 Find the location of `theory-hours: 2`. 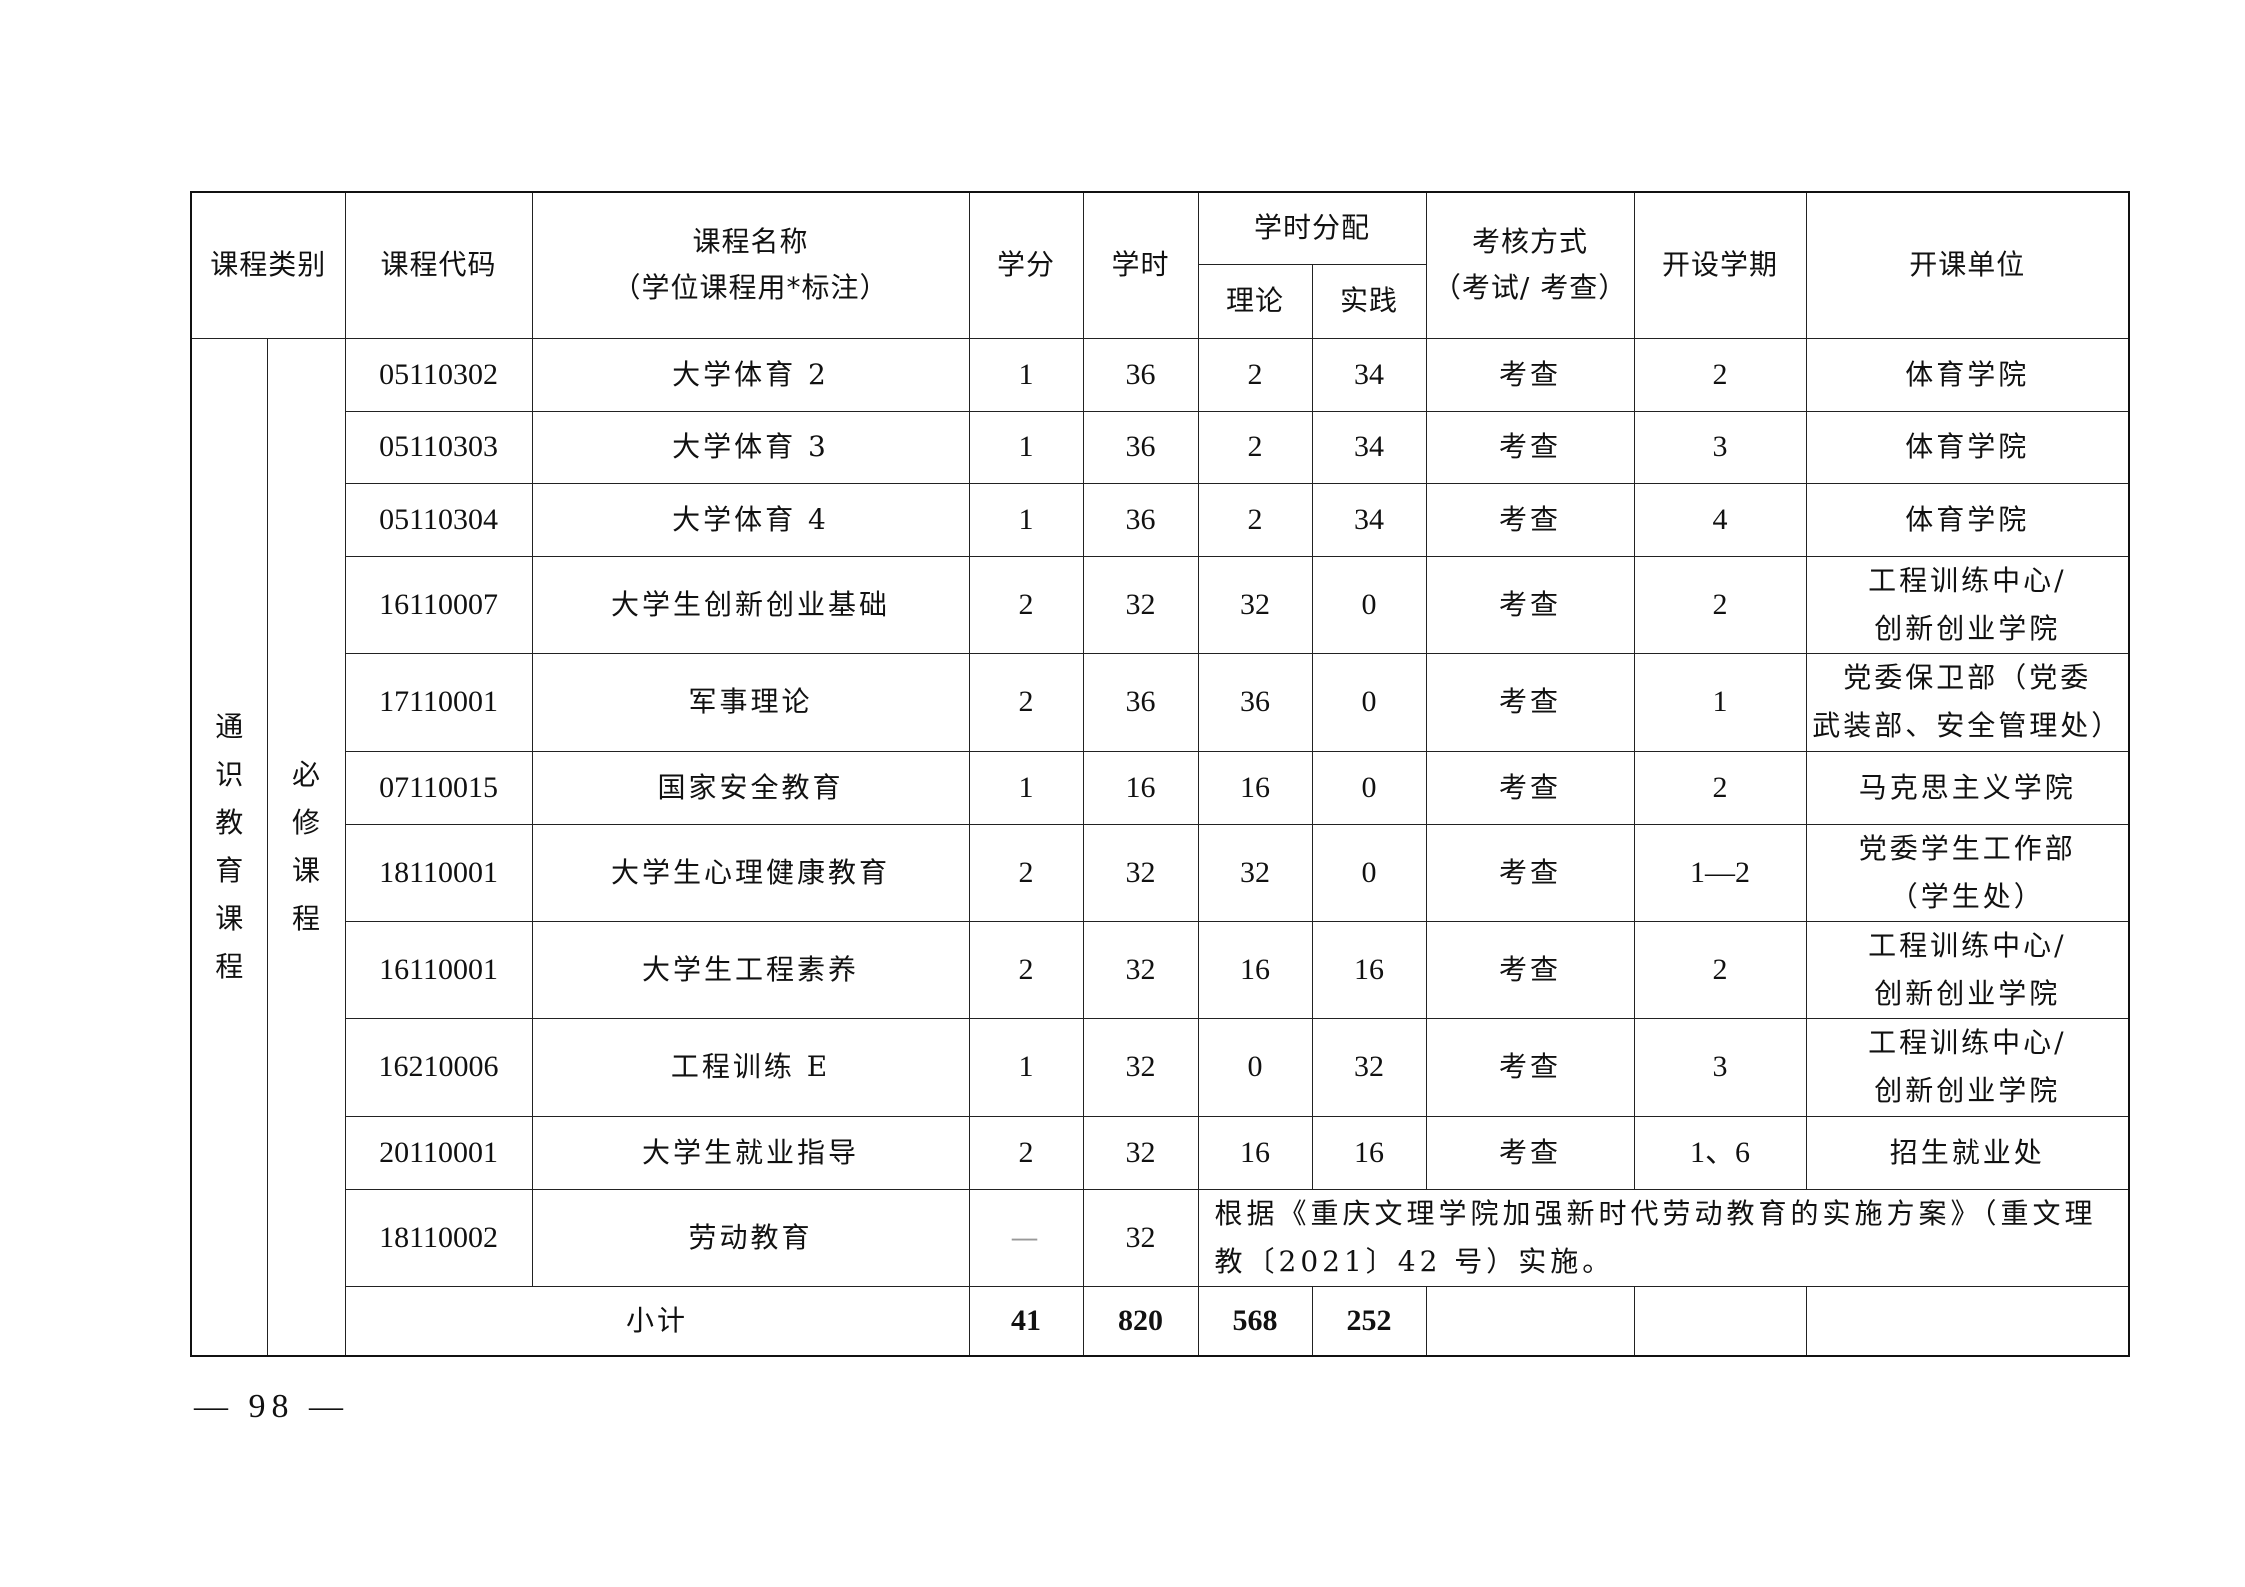

theory-hours: 2 is located at coordinates (1255, 374).